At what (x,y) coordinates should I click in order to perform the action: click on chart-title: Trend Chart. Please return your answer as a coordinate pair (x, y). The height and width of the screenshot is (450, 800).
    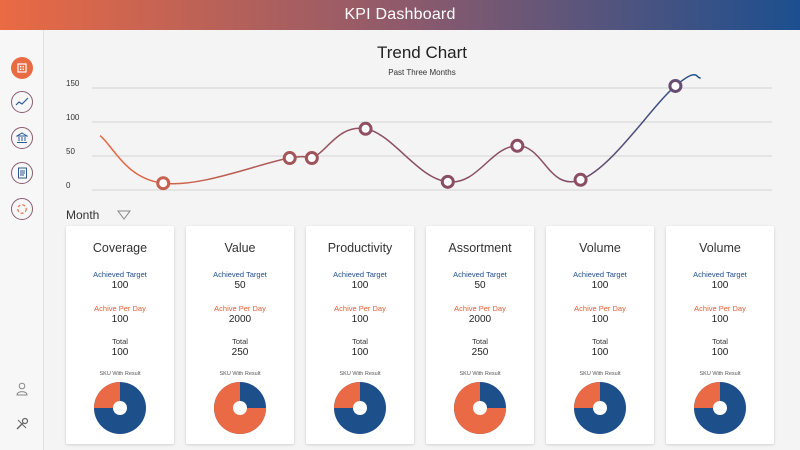
    Looking at the image, I should click on (422, 52).